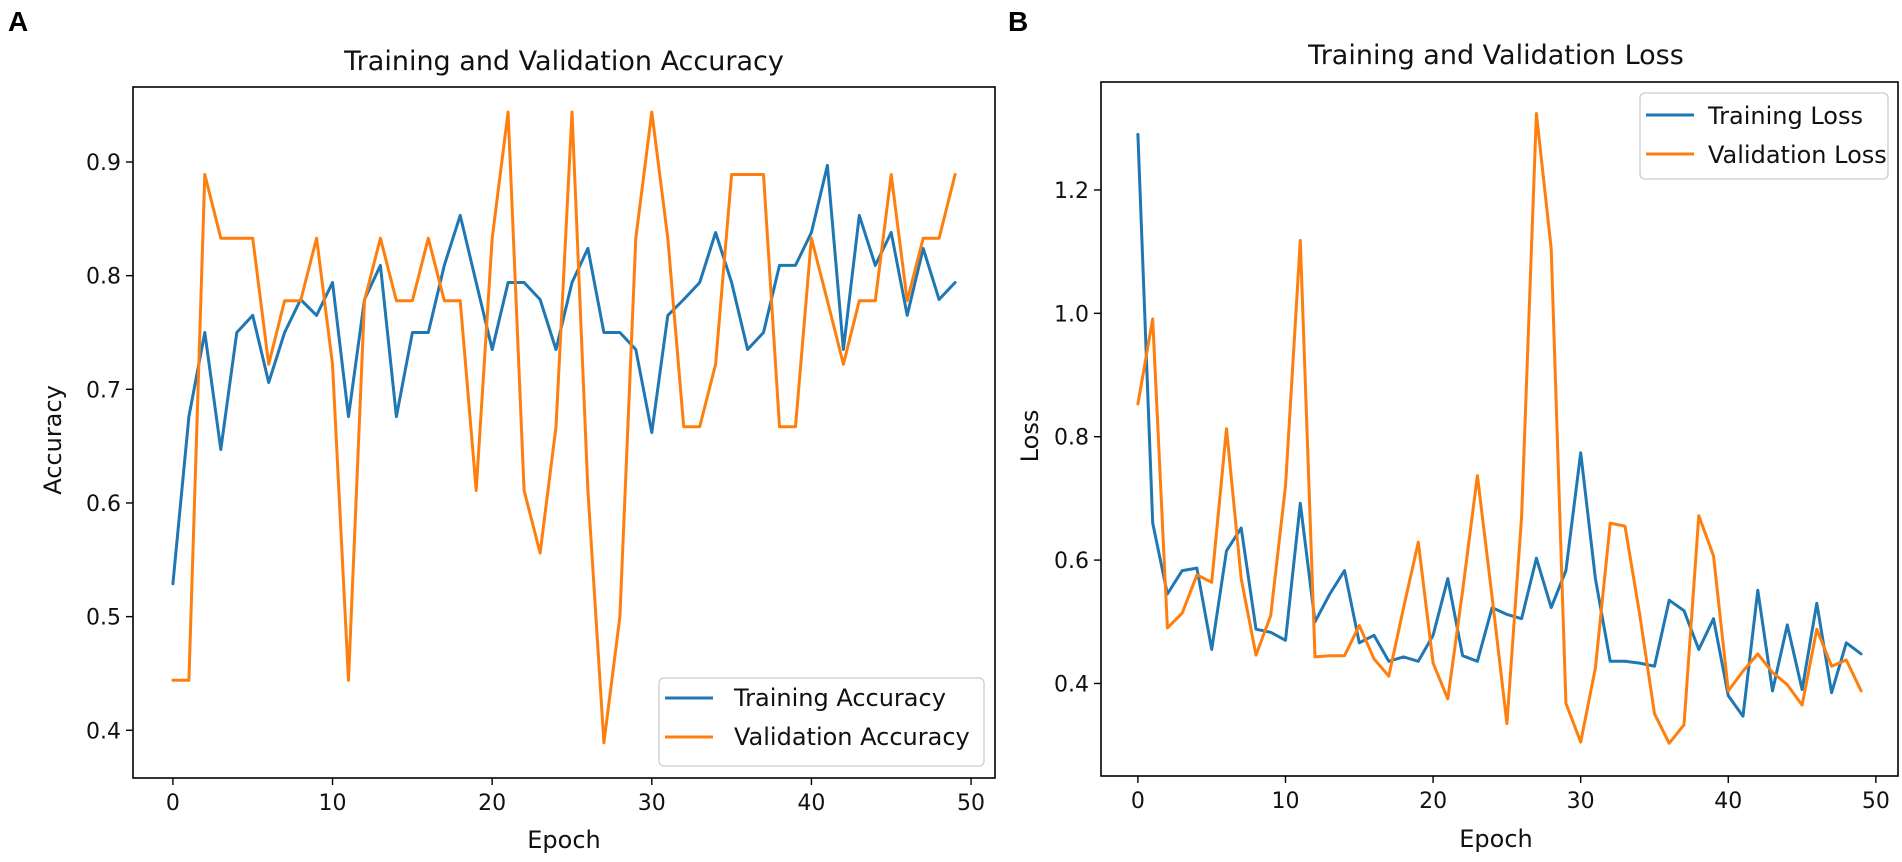 The height and width of the screenshot is (862, 1902). What do you see at coordinates (1581, 801) in the screenshot?
I see `loss-x-tick-label: 30` at bounding box center [1581, 801].